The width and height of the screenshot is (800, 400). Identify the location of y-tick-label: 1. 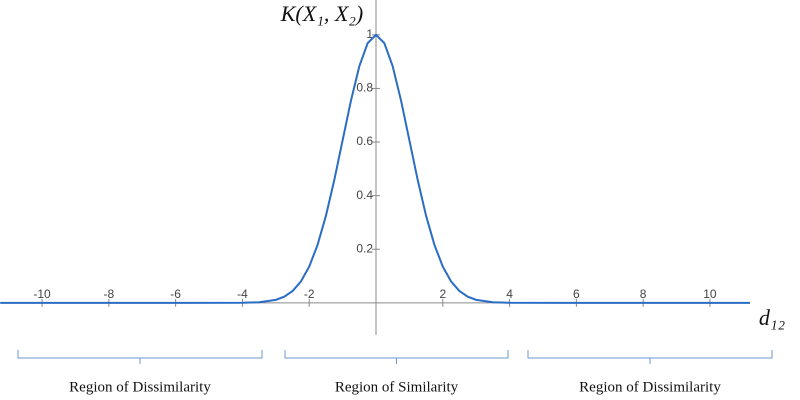
(369, 34).